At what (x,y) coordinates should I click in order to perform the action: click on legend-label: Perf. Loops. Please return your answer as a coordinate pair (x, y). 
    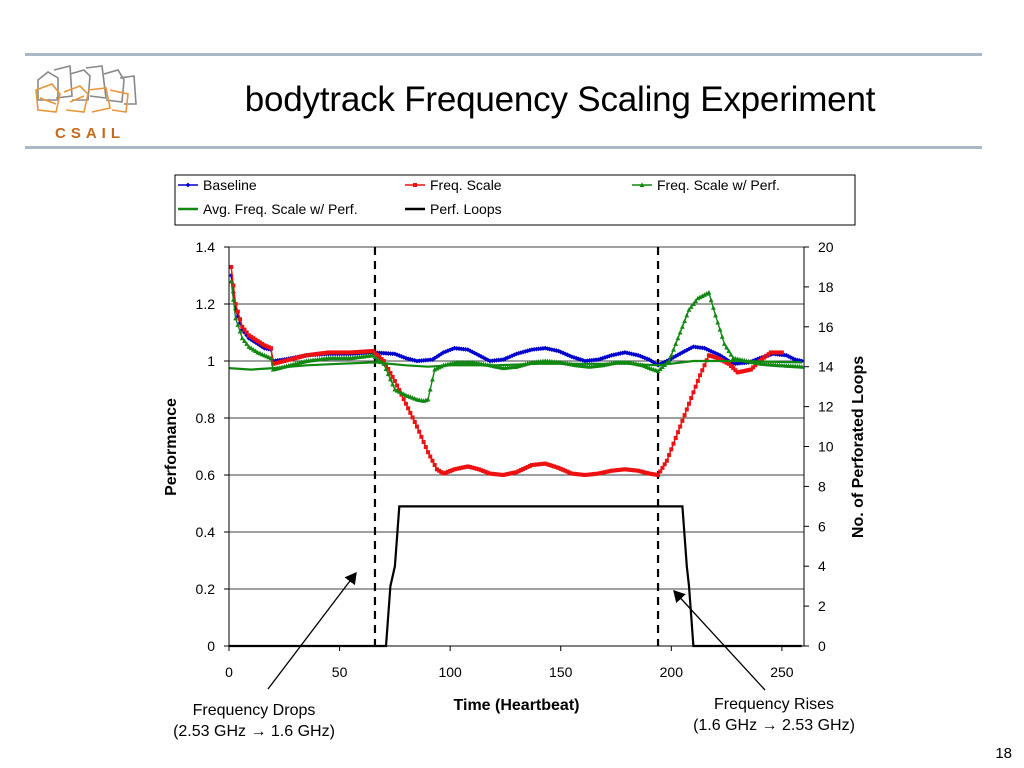
    Looking at the image, I should click on (466, 209).